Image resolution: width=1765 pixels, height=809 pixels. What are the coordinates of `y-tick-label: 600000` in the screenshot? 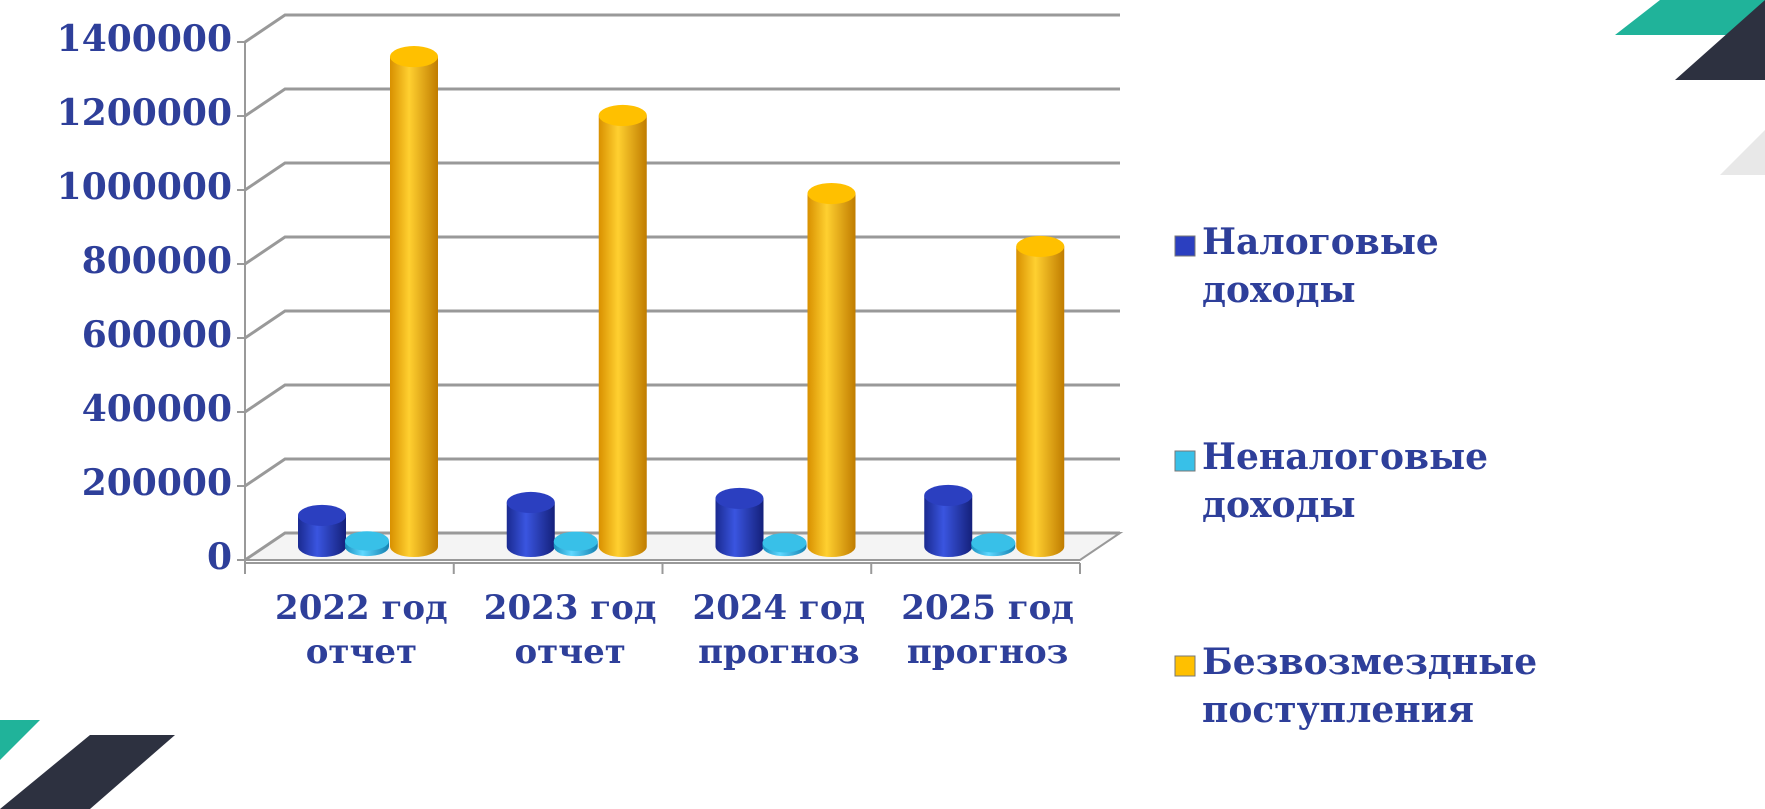 It's located at (157, 335).